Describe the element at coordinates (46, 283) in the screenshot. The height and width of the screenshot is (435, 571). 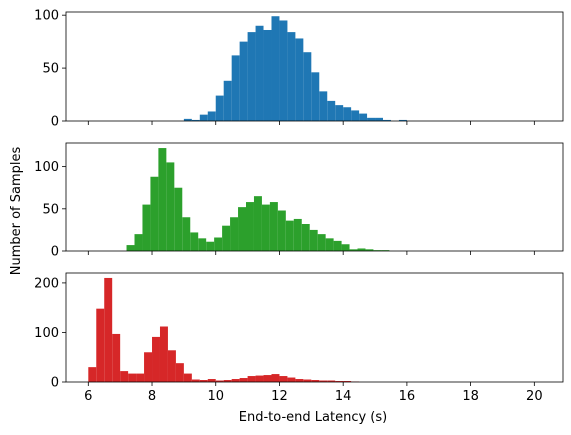
I see `y-tick-label: 200` at that location.